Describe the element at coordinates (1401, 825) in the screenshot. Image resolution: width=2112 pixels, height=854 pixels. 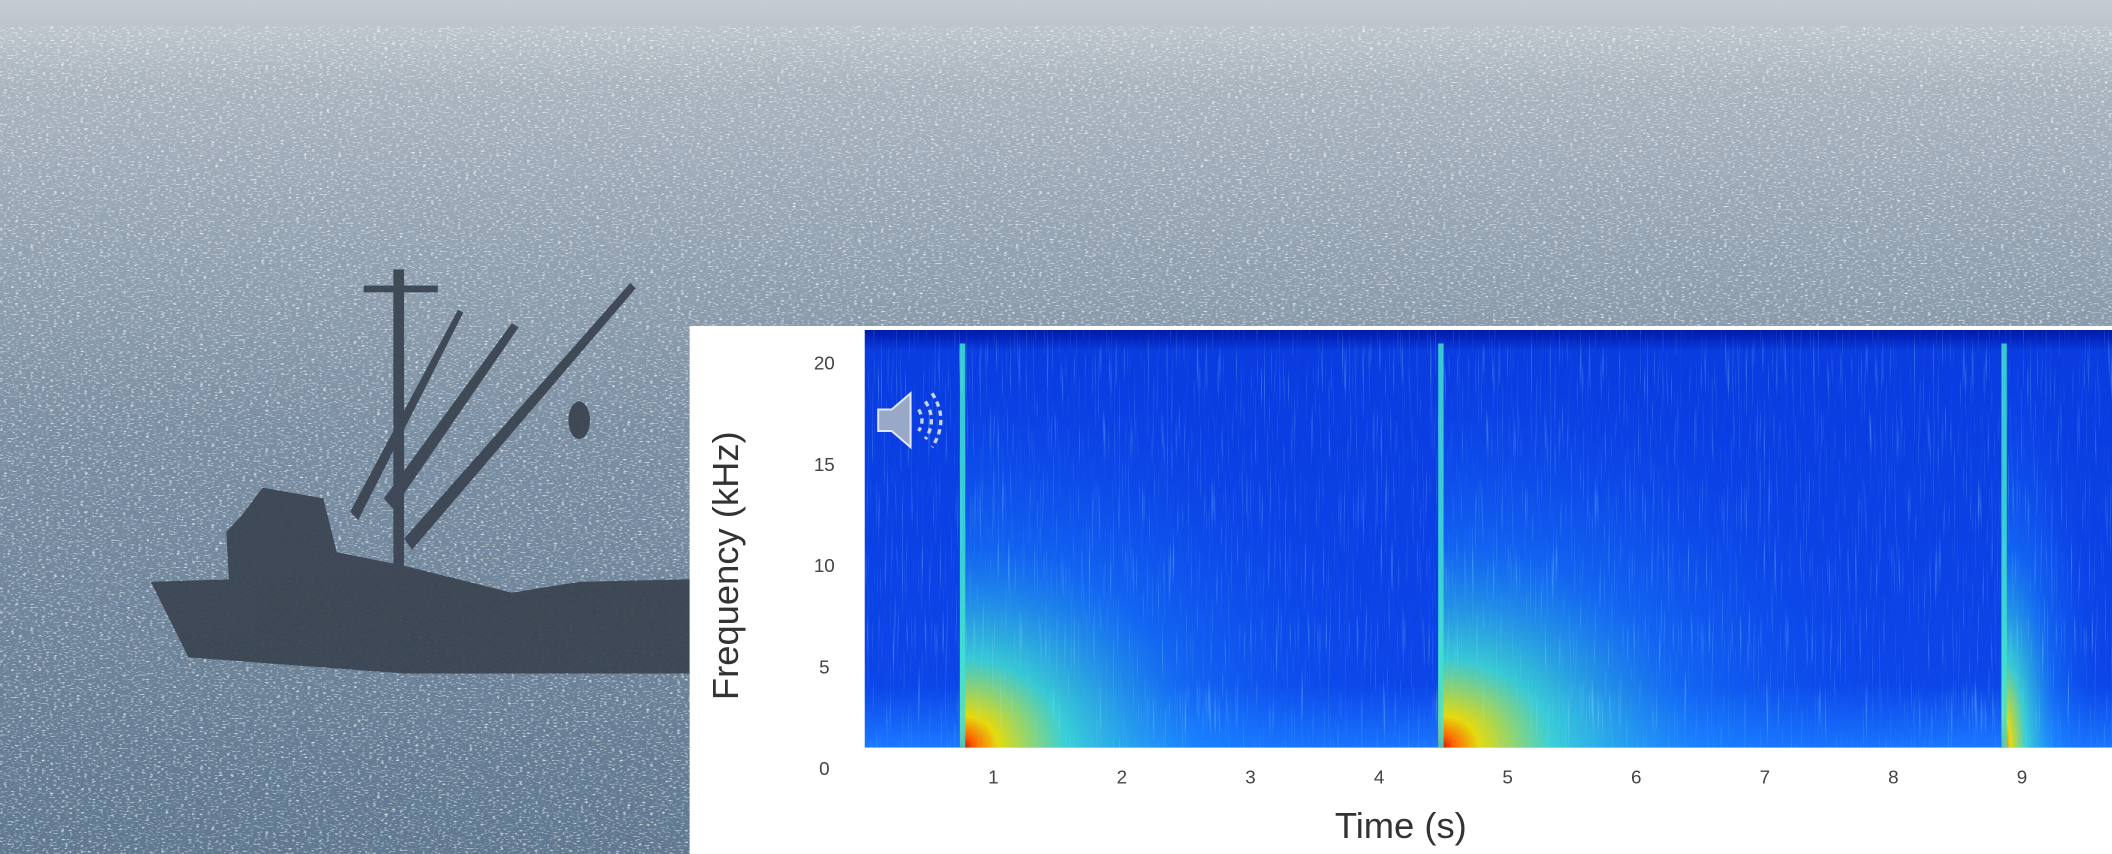
I see `x-axis-label: Time (s)` at that location.